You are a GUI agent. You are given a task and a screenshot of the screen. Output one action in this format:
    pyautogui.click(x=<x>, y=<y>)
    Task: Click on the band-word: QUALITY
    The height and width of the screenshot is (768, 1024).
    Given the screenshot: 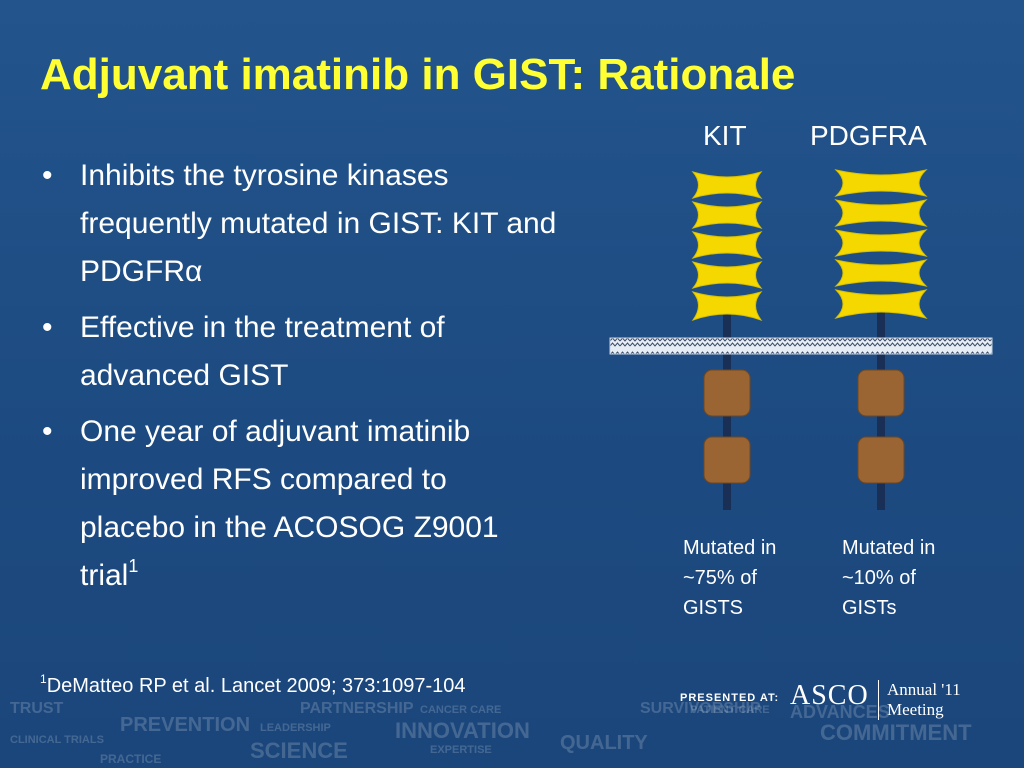 What is the action you would take?
    pyautogui.click(x=604, y=743)
    